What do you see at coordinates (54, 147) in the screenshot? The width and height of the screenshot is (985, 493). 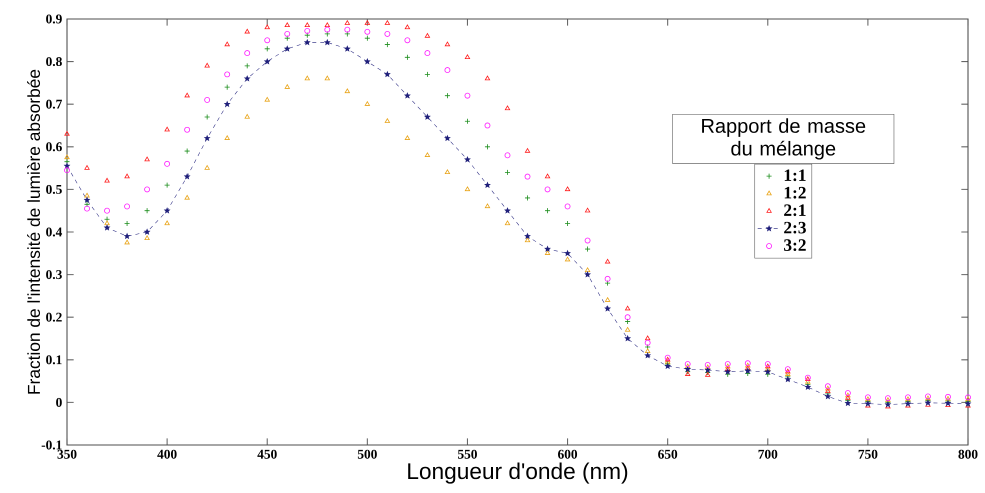 I see `y-tick-label: 0.6` at bounding box center [54, 147].